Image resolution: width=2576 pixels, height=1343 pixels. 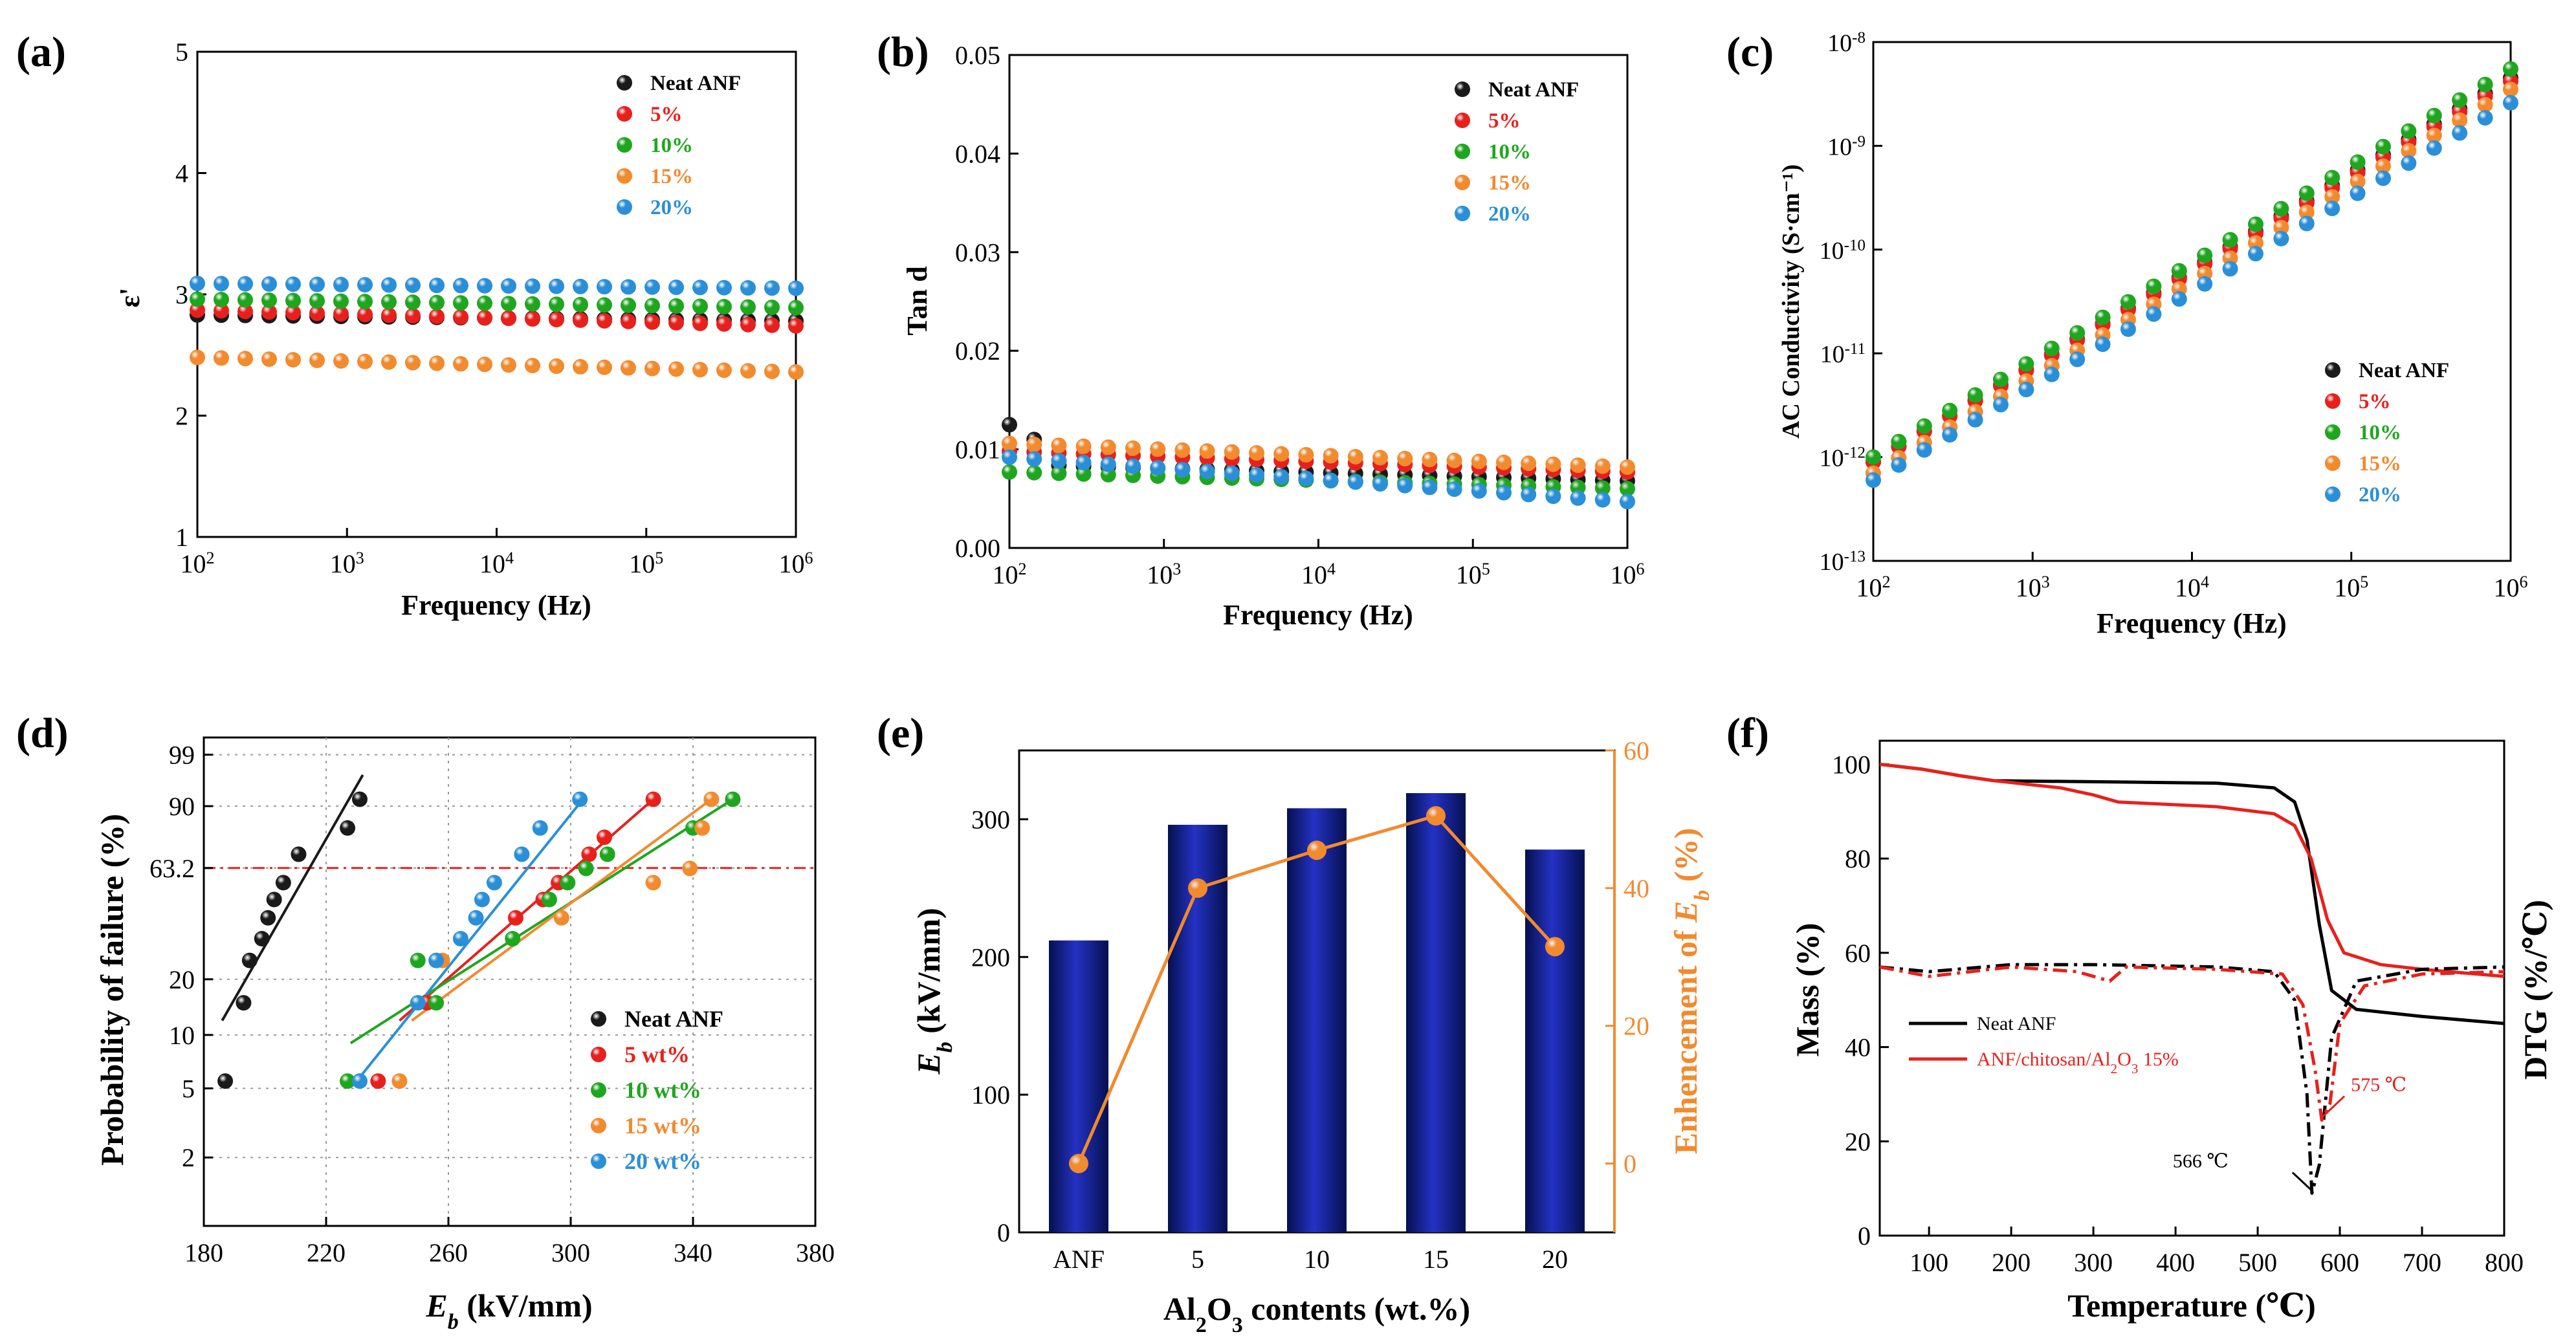 I want to click on panel-e-ylabel-rest: (kV/mm), so click(x=928, y=975).